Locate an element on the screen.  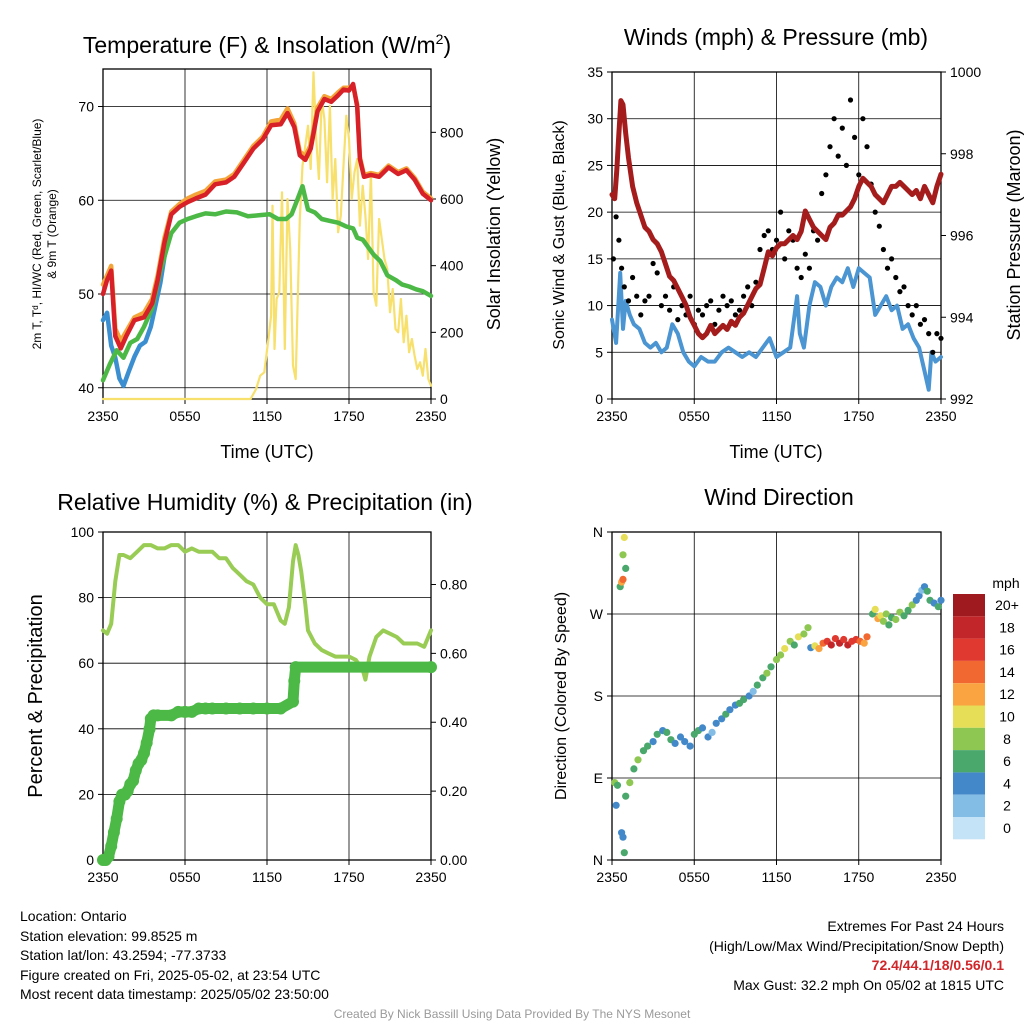
colorbar-label: 16 is located at coordinates (1007, 650).